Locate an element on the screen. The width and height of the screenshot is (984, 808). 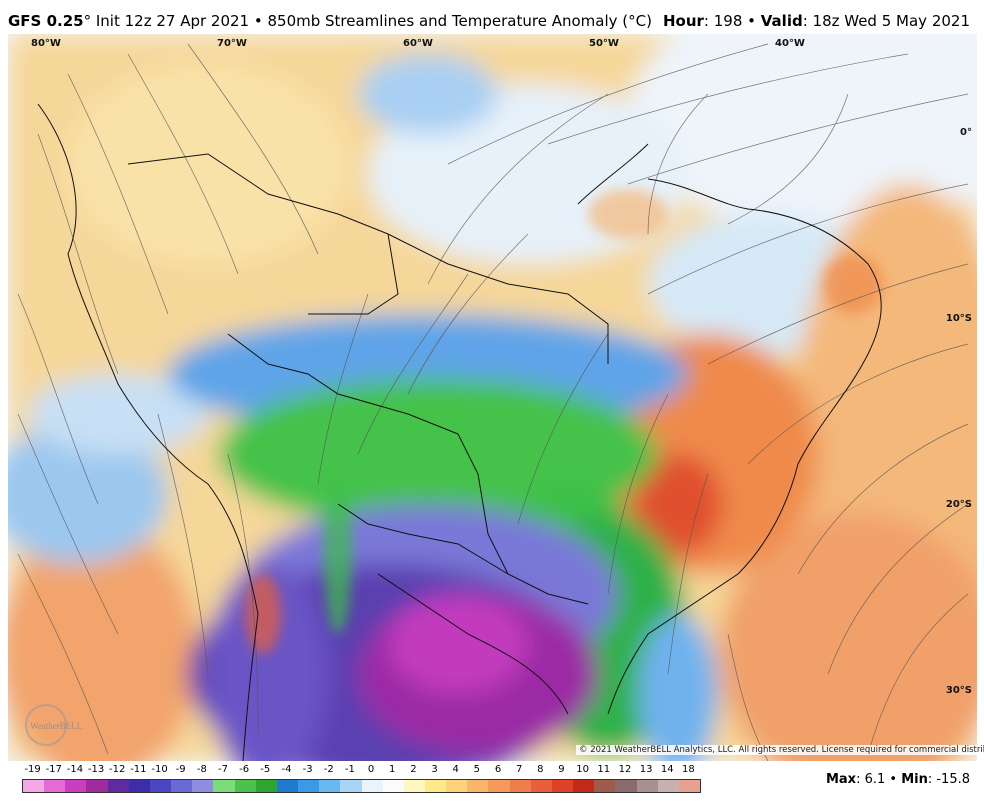
colorbar-tick-label: -7 is located at coordinates (222, 769).